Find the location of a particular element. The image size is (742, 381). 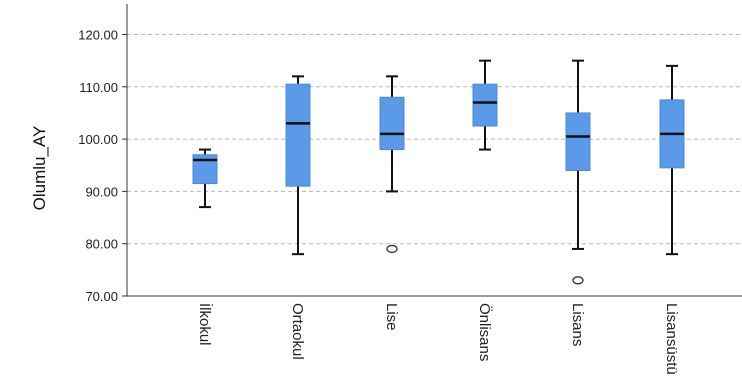

x-tick-label: İlkokul is located at coordinates (205, 324).